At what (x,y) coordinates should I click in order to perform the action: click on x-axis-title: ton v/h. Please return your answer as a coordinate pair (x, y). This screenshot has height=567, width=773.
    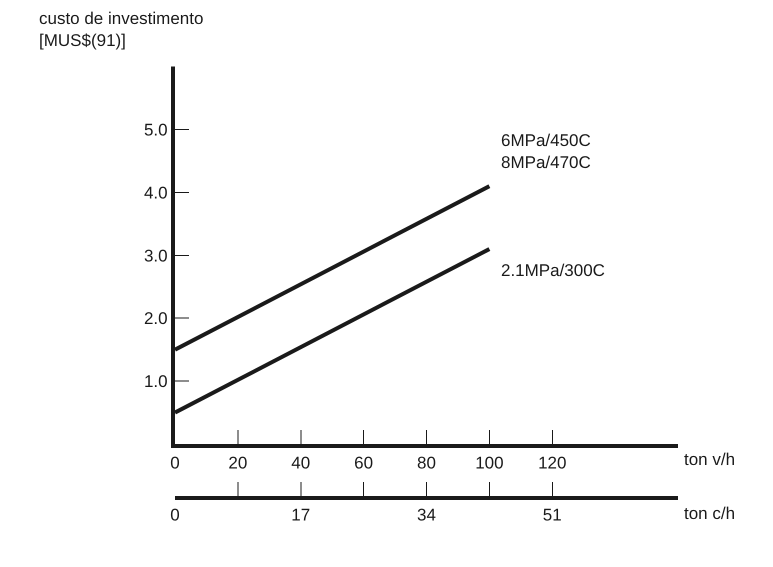
    Looking at the image, I should click on (710, 459).